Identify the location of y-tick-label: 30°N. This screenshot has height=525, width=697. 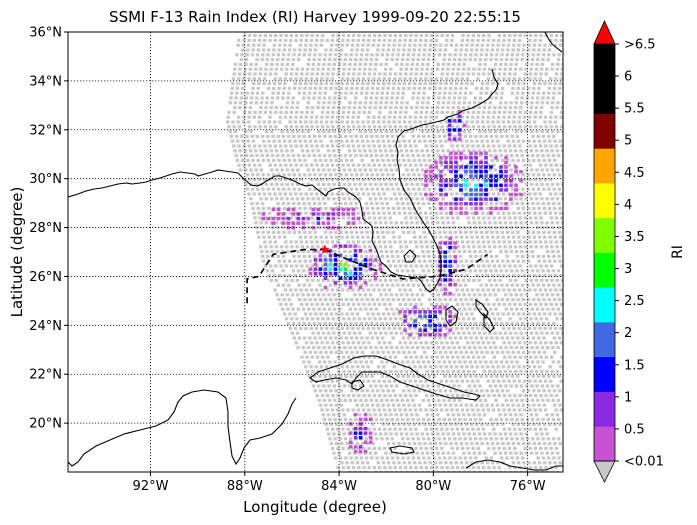
(45, 179).